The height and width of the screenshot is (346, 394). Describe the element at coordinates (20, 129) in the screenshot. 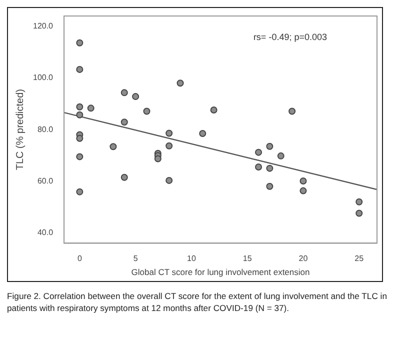

I see `y-axis-title: TLC (% predicted)` at that location.